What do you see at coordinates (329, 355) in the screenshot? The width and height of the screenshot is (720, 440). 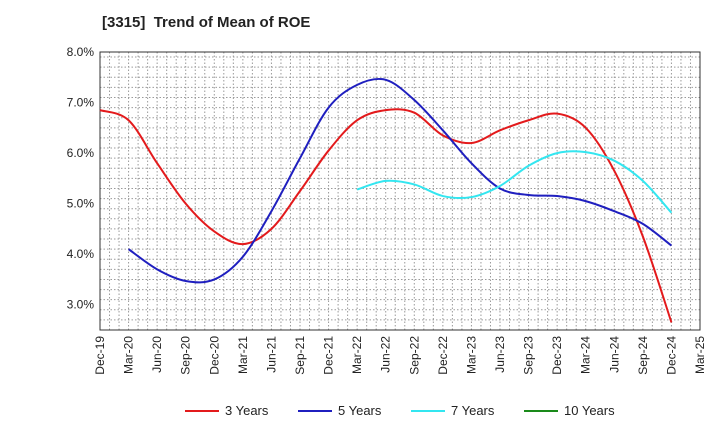 I see `x-tick-label: Dec-21` at bounding box center [329, 355].